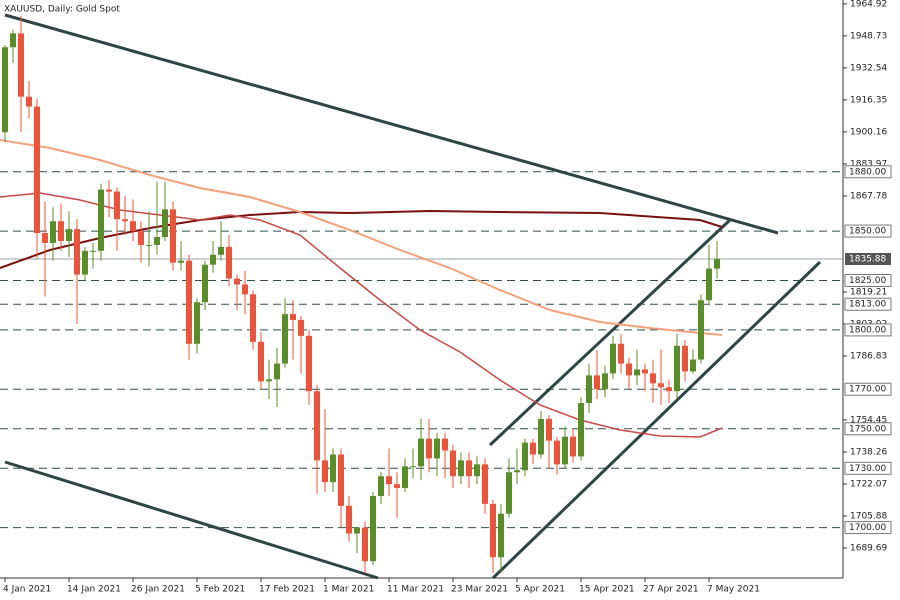  Describe the element at coordinates (868, 132) in the screenshot. I see `y-tick-label: 1900.16` at that location.